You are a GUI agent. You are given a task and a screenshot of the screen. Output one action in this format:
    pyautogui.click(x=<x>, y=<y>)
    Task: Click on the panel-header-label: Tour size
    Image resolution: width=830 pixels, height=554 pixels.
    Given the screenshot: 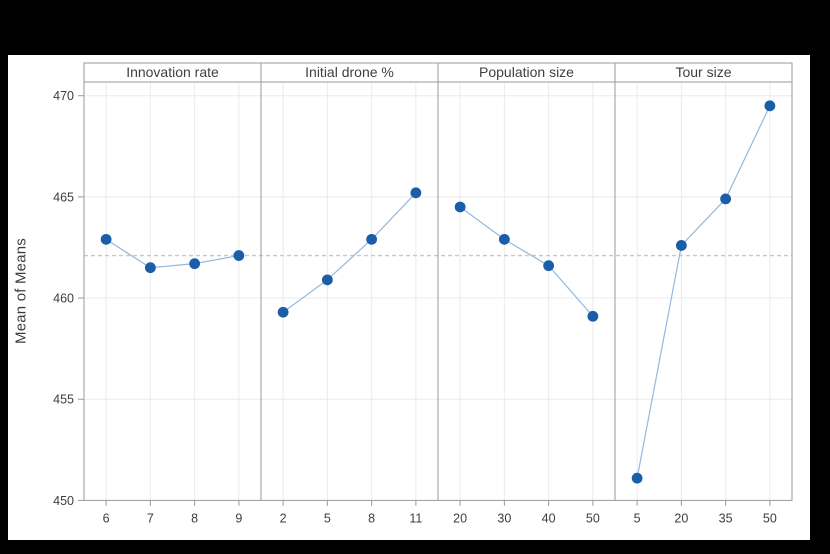 What is the action you would take?
    pyautogui.click(x=703, y=72)
    